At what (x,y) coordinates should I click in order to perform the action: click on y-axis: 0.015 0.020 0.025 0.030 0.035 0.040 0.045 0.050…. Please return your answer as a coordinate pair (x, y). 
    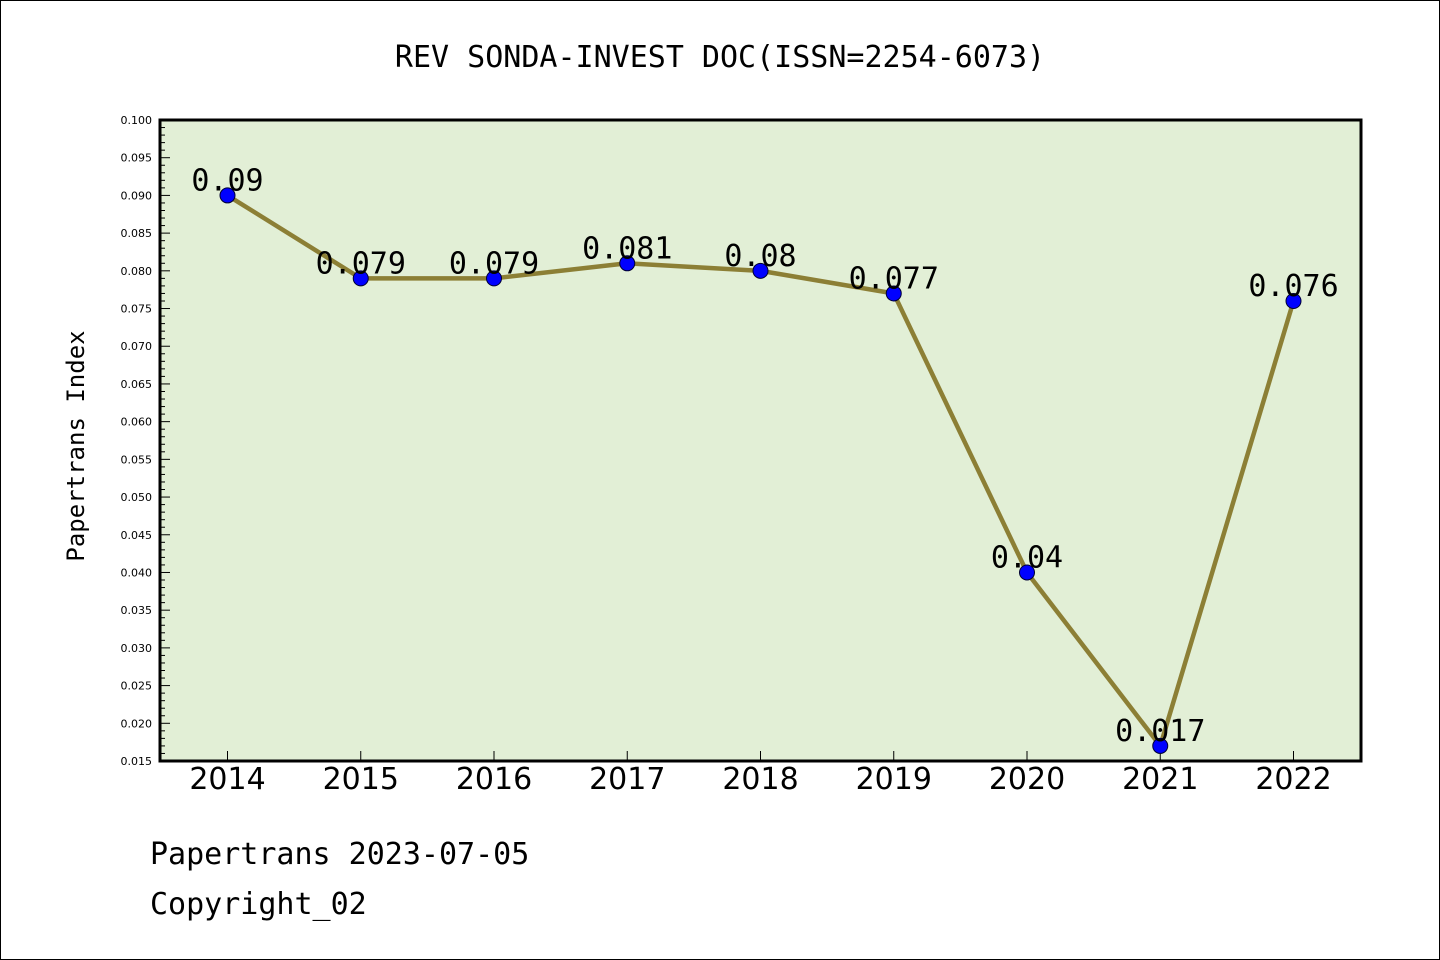
    Looking at the image, I should click on (145, 441).